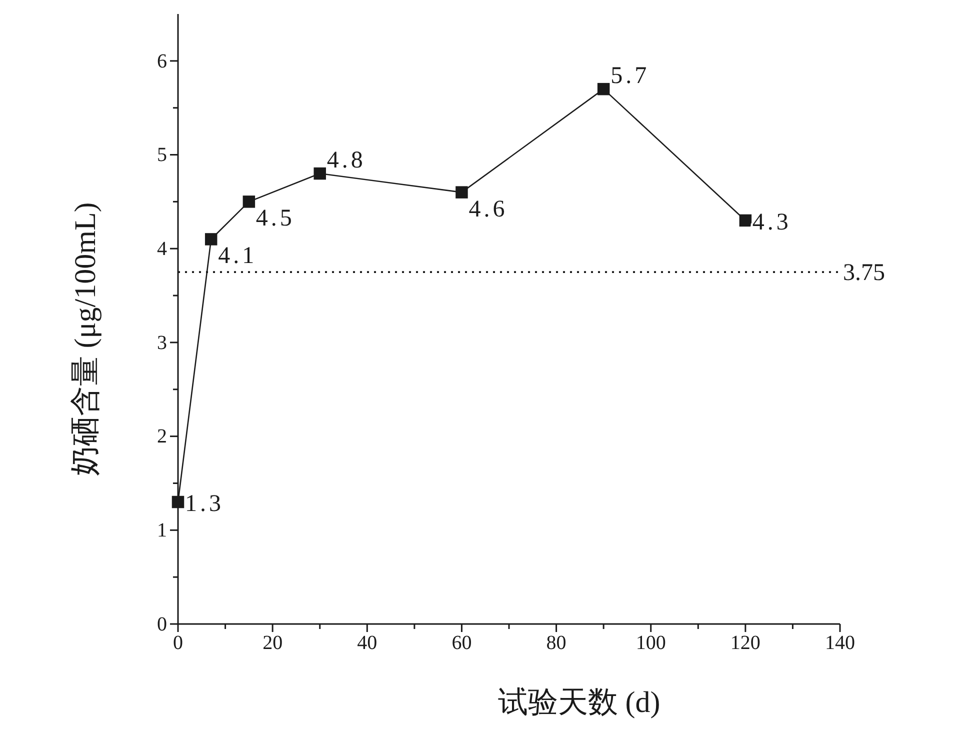  Describe the element at coordinates (85, 339) in the screenshot. I see `y-axis-title: 奶硒含量 (μg/100mL)` at that location.